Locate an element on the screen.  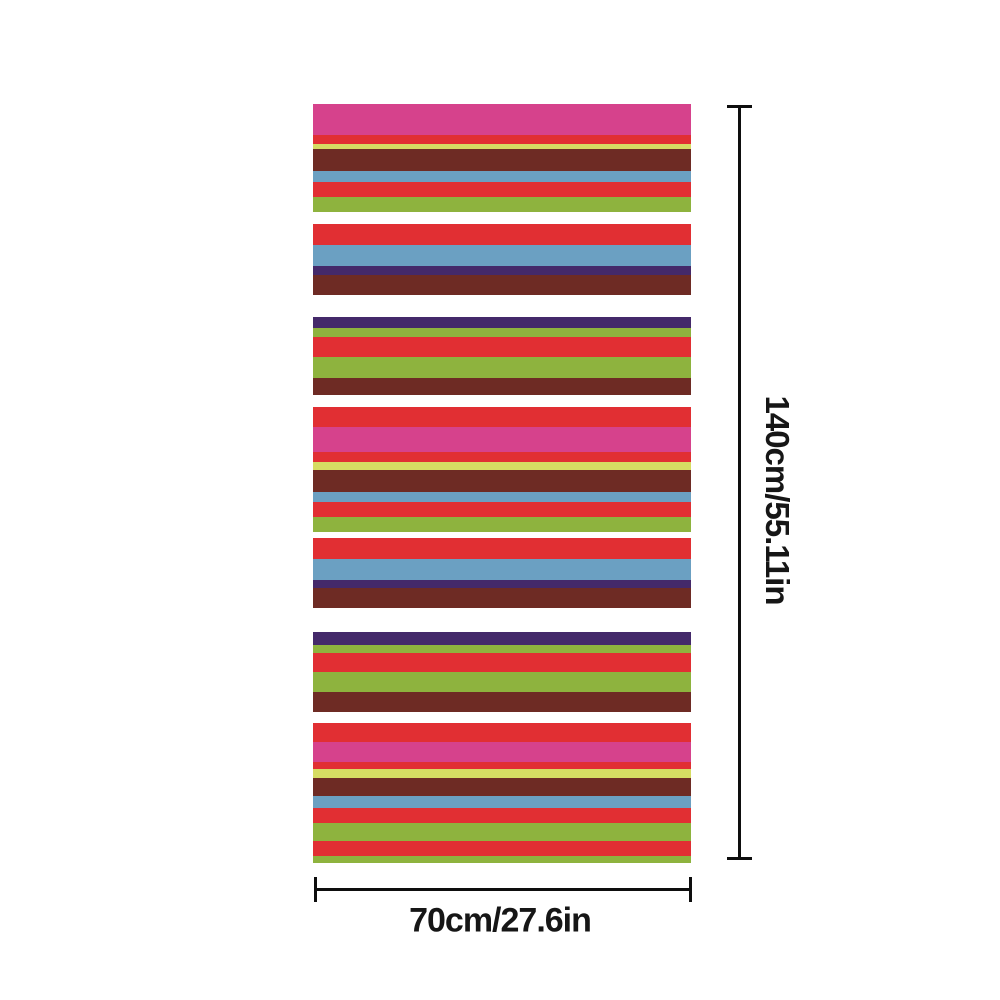
width-dimension-tick-left is located at coordinates (315, 889).